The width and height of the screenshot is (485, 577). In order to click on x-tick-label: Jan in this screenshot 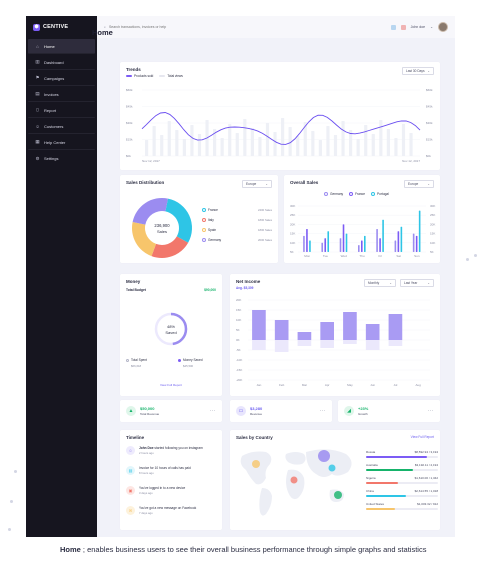, I will do `click(258, 385)`.